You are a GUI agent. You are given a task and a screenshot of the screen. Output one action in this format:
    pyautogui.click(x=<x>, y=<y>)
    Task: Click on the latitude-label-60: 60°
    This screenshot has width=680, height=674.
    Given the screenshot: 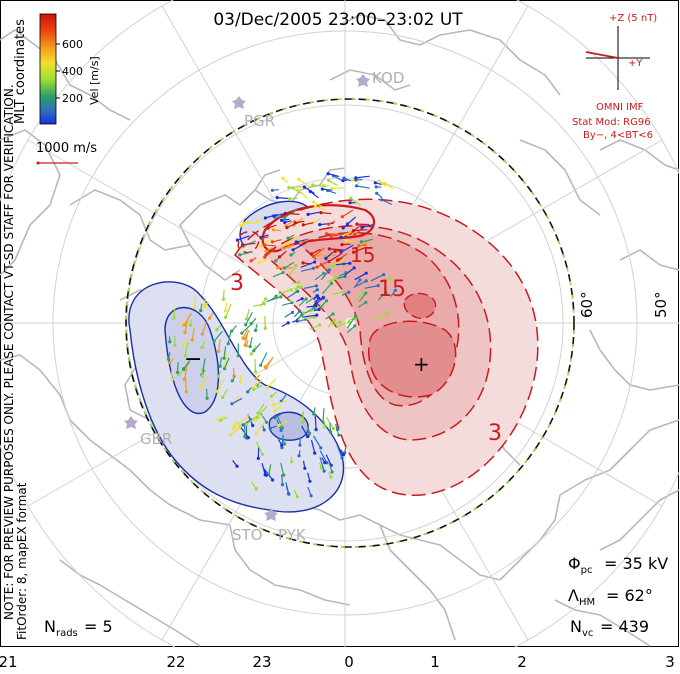 What is the action you would take?
    pyautogui.click(x=587, y=304)
    